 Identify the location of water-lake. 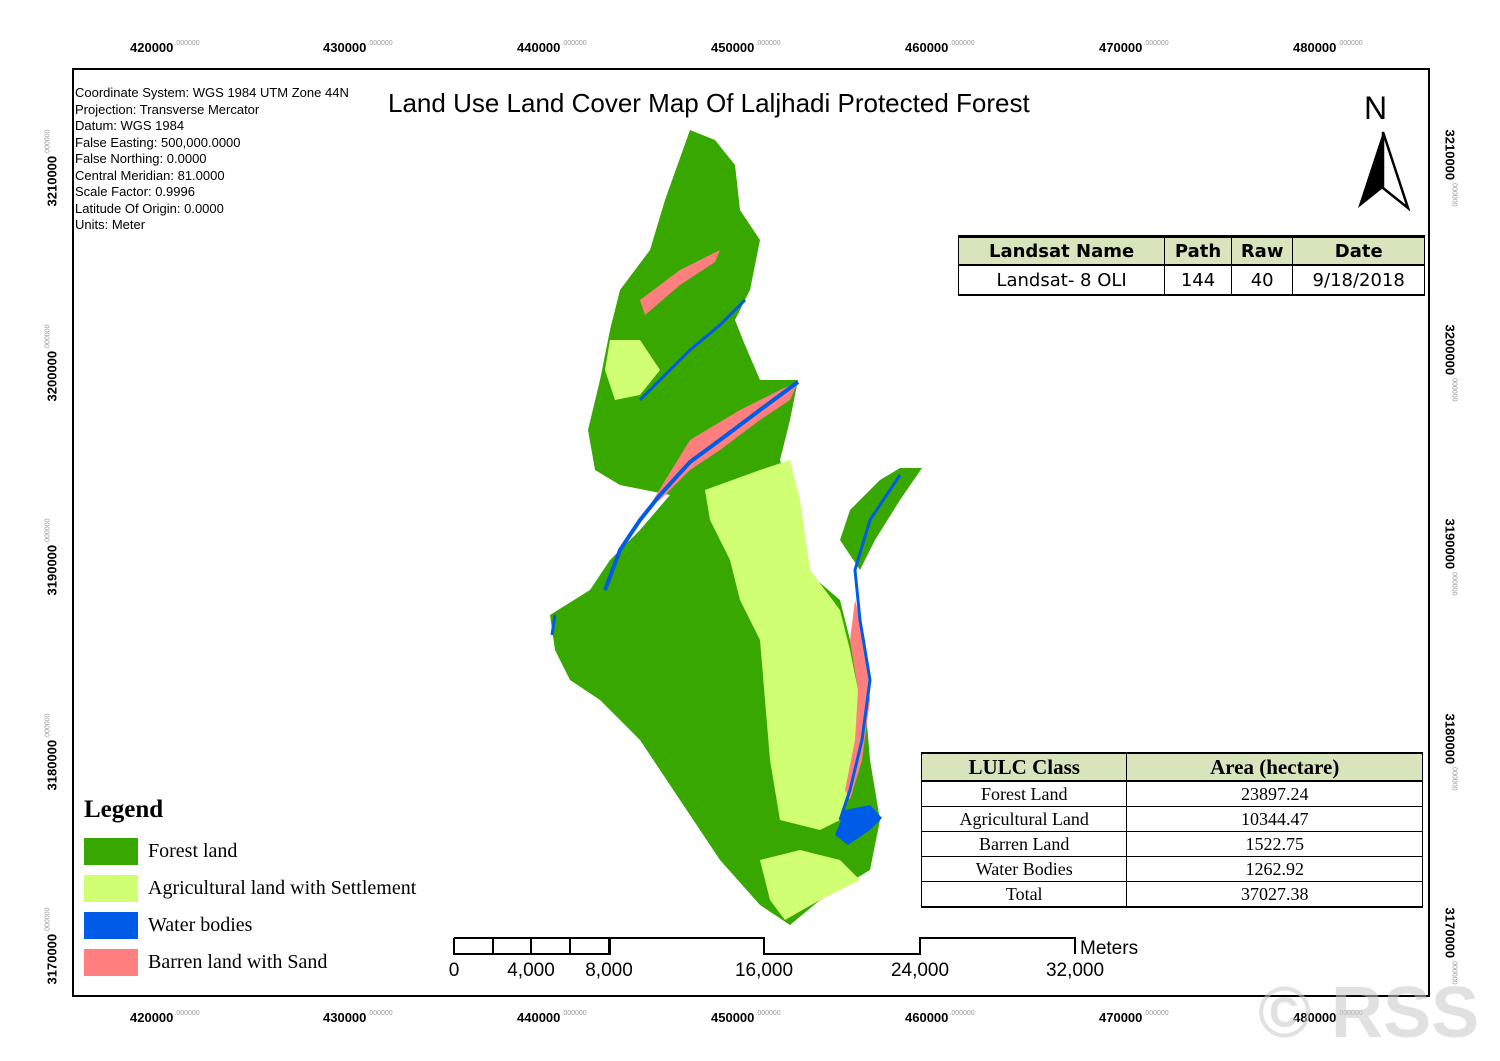
(858, 825).